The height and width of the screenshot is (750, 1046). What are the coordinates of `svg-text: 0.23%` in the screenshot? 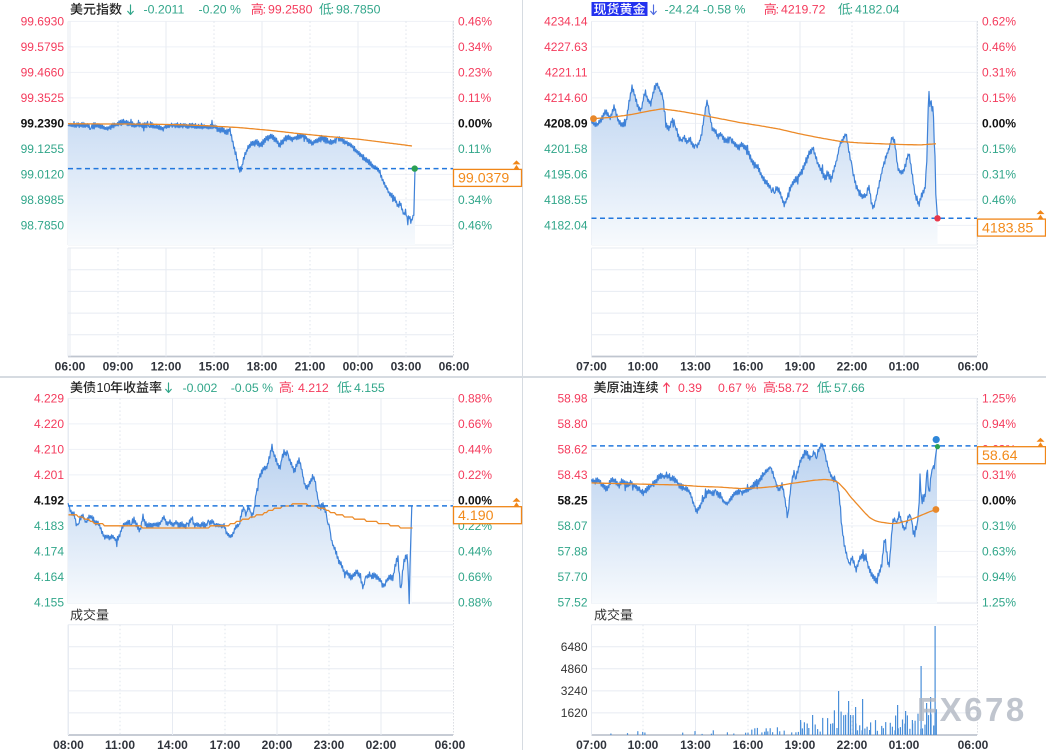 It's located at (475, 73).